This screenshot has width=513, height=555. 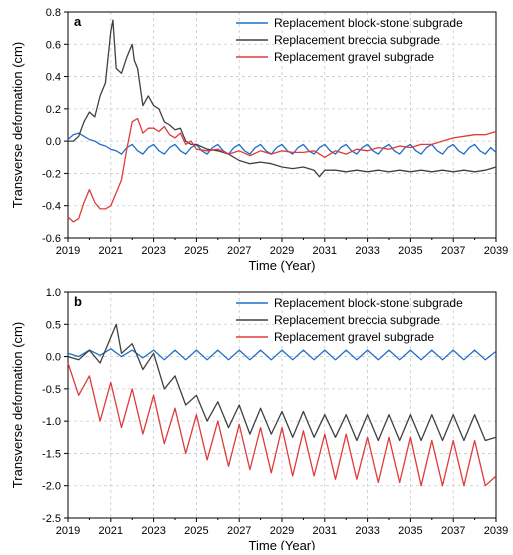 I want to click on y-tick-label: 0.2, so click(x=53, y=110).